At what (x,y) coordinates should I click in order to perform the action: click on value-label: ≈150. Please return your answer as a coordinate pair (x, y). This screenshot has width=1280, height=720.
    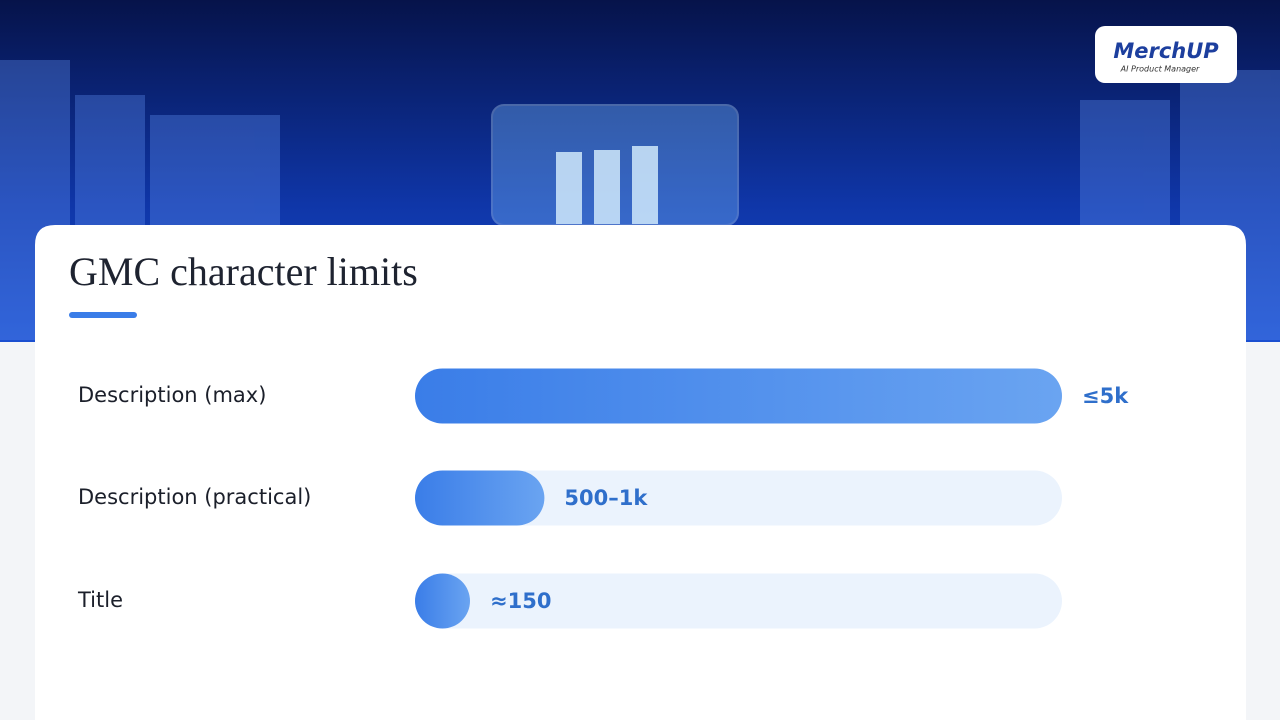
    Looking at the image, I should click on (520, 601).